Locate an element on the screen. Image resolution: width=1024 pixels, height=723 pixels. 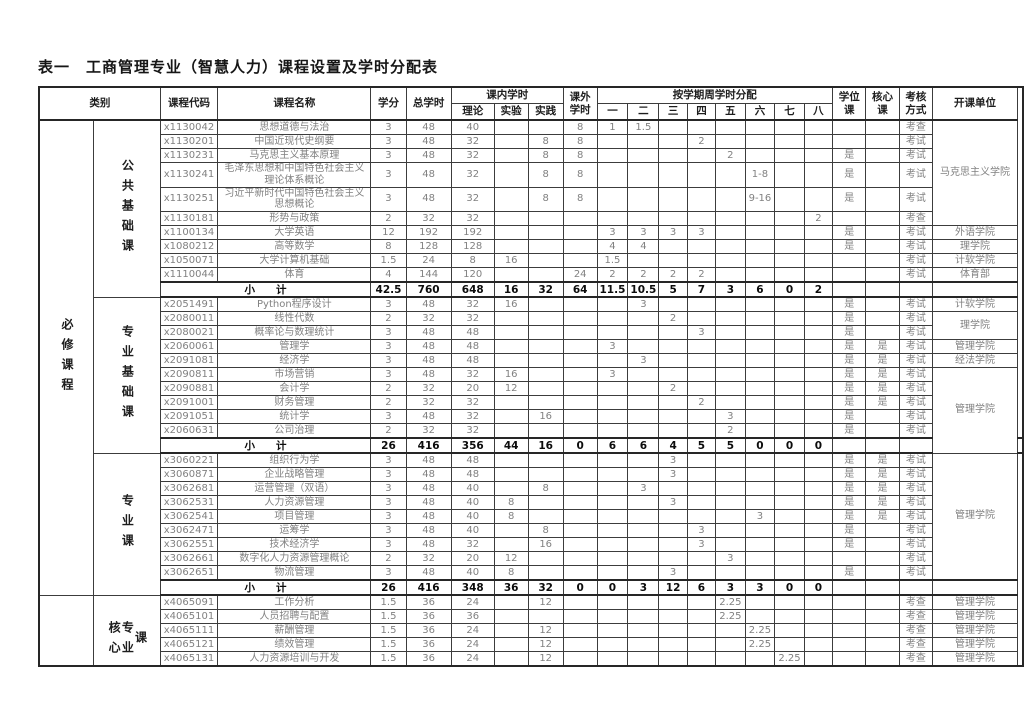
category-outer-cell is located at coordinates (66, 630).